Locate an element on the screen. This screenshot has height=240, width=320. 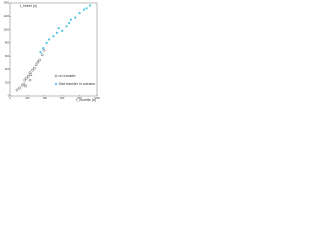
y-tick-label: 800 is located at coordinates (7, 43).